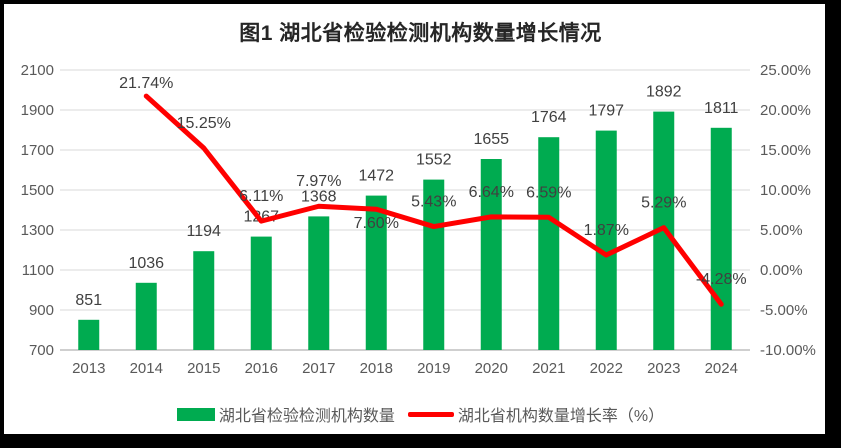  Describe the element at coordinates (788, 350) in the screenshot. I see `right-axis-tick: -10.00%` at that location.